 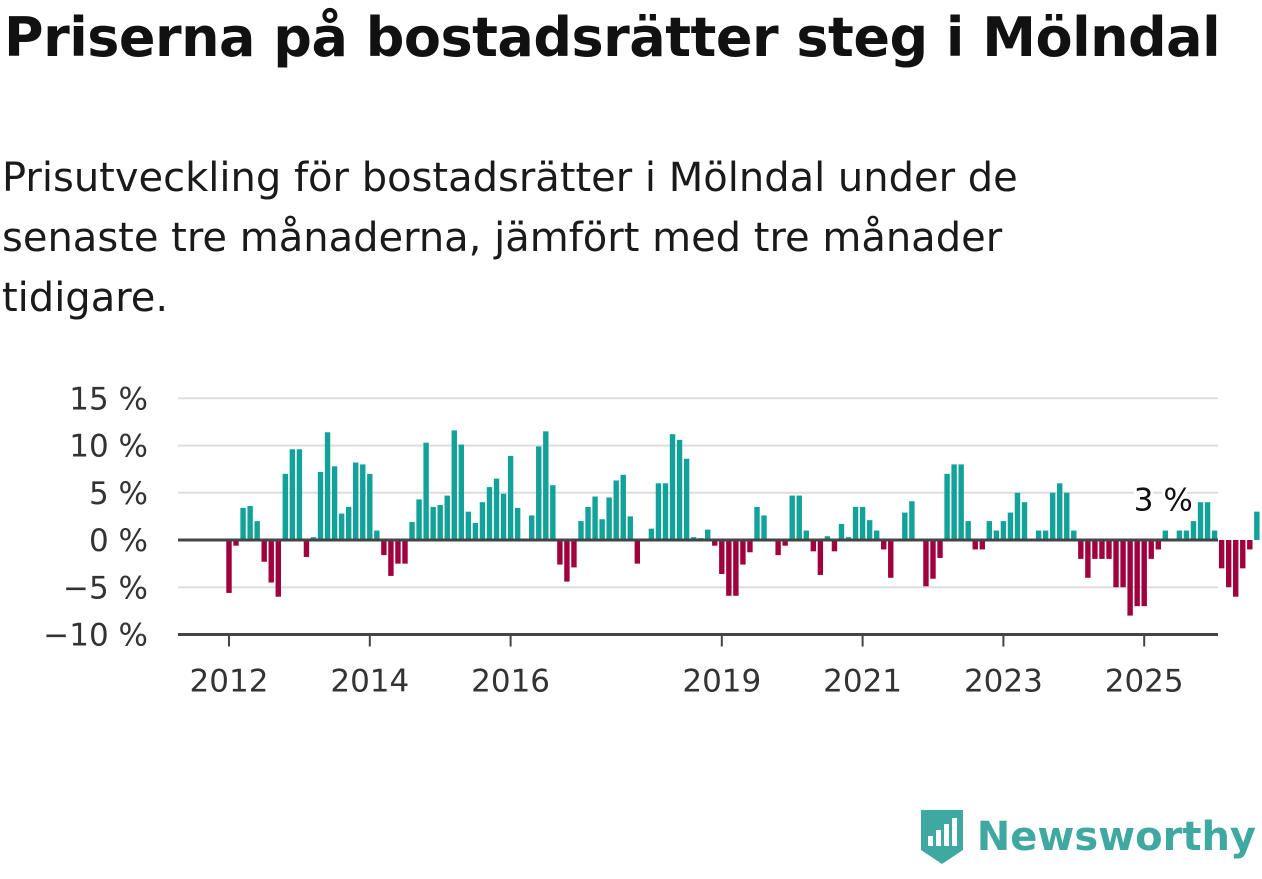 What do you see at coordinates (95, 636) in the screenshot?
I see `y-tick-label: −10 %` at bounding box center [95, 636].